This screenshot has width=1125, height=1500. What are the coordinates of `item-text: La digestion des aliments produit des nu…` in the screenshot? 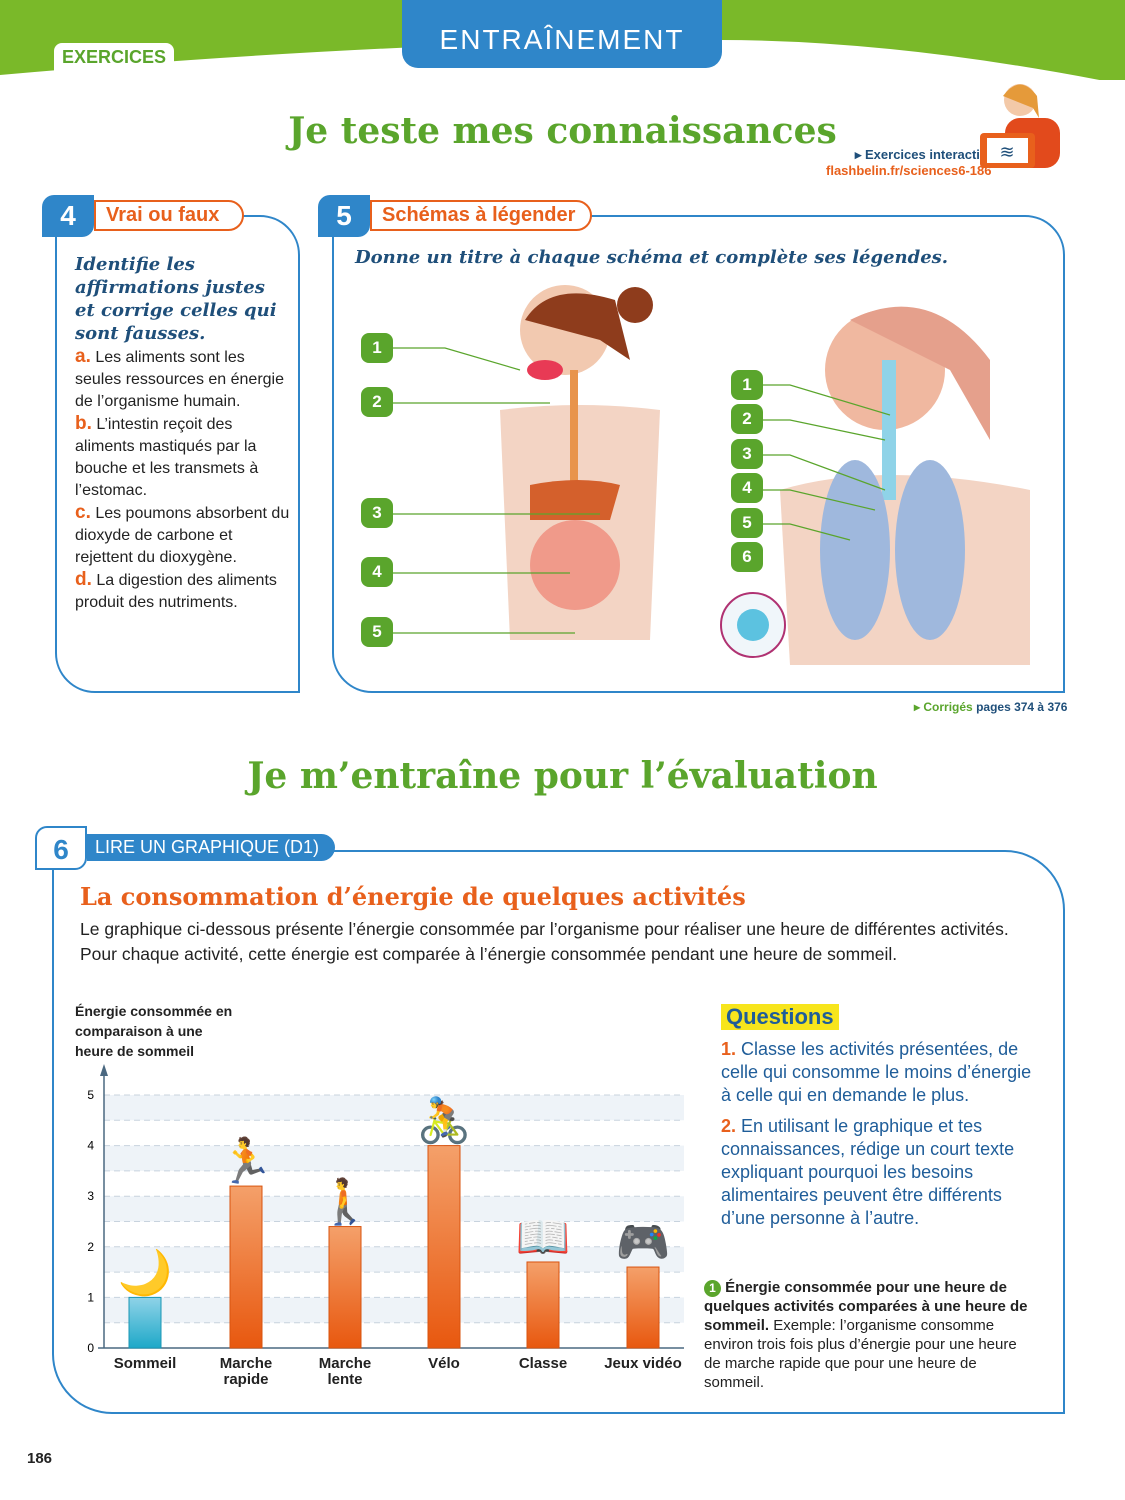 It's located at (176, 591).